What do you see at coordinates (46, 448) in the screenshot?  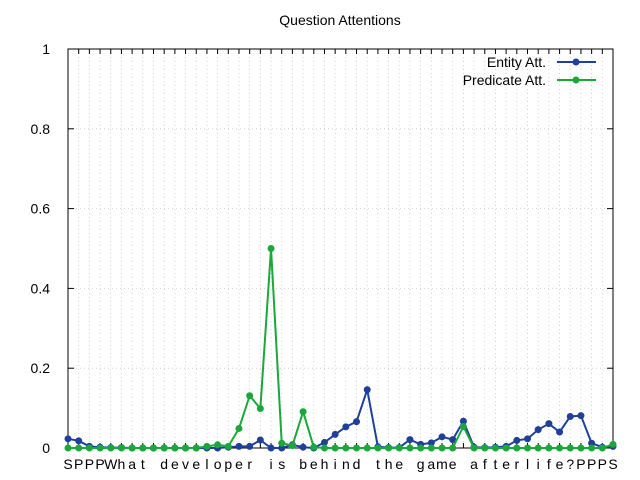 I see `y-tick-label: 0` at bounding box center [46, 448].